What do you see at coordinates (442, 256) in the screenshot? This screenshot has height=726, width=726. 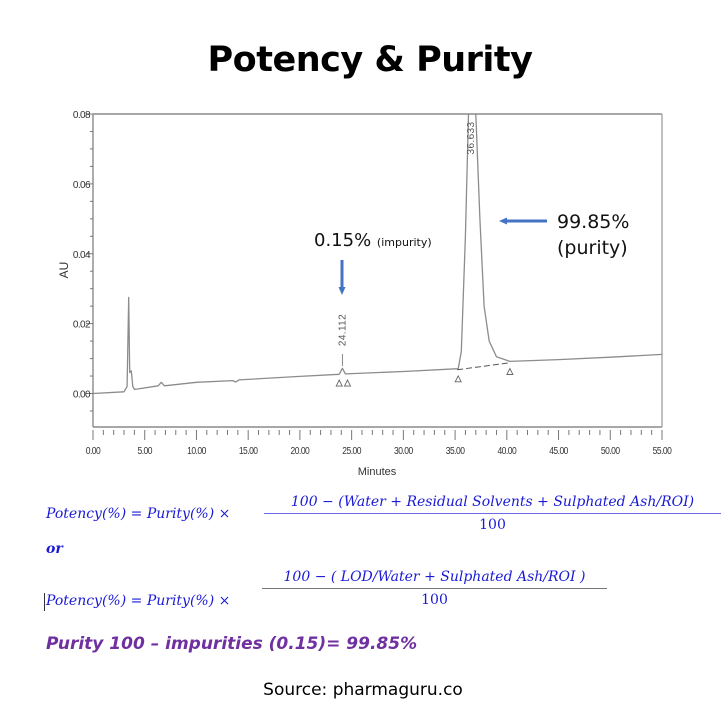 I see `annotation-arrows` at bounding box center [442, 256].